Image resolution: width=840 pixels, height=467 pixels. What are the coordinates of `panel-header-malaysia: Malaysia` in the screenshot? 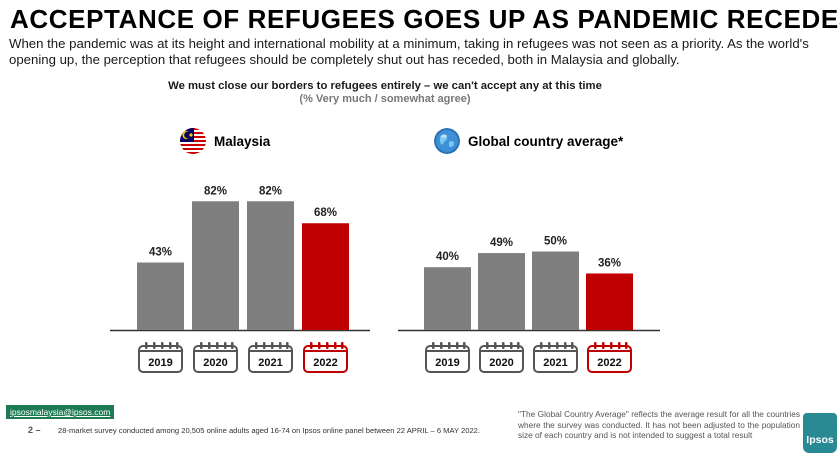 It's located at (225, 141).